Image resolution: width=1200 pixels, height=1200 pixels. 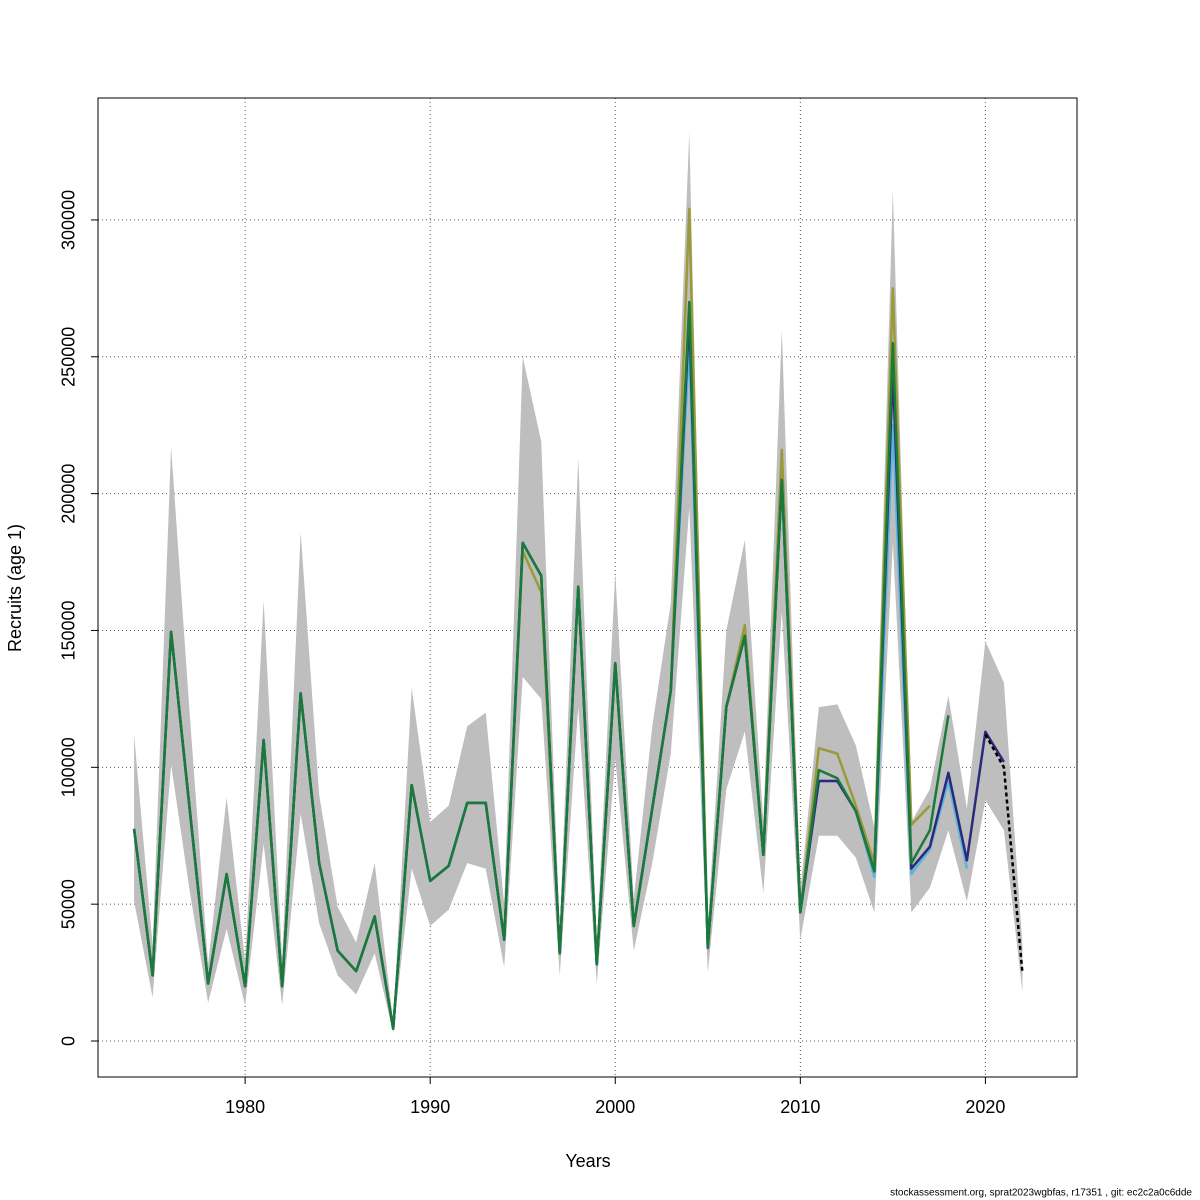 What do you see at coordinates (69, 1041) in the screenshot?
I see `y-tick-label: 0` at bounding box center [69, 1041].